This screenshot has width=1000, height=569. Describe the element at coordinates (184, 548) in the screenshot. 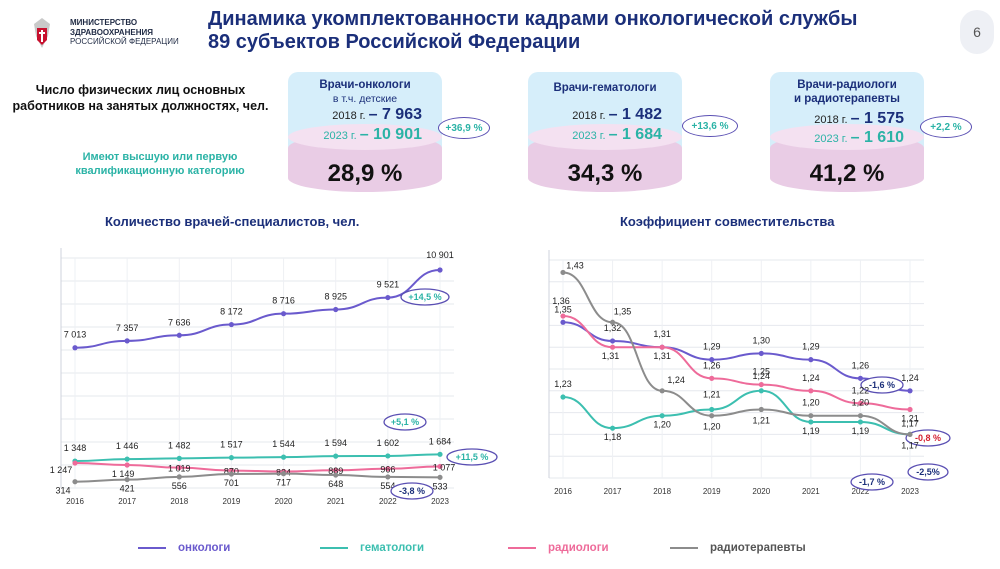

I see `legend-item-oncologists: онкологи` at that location.